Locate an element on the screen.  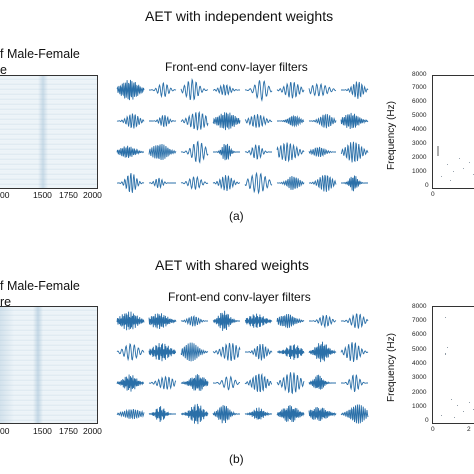
panel-b-spec-ytick: 4000 is located at coordinates (419, 363).